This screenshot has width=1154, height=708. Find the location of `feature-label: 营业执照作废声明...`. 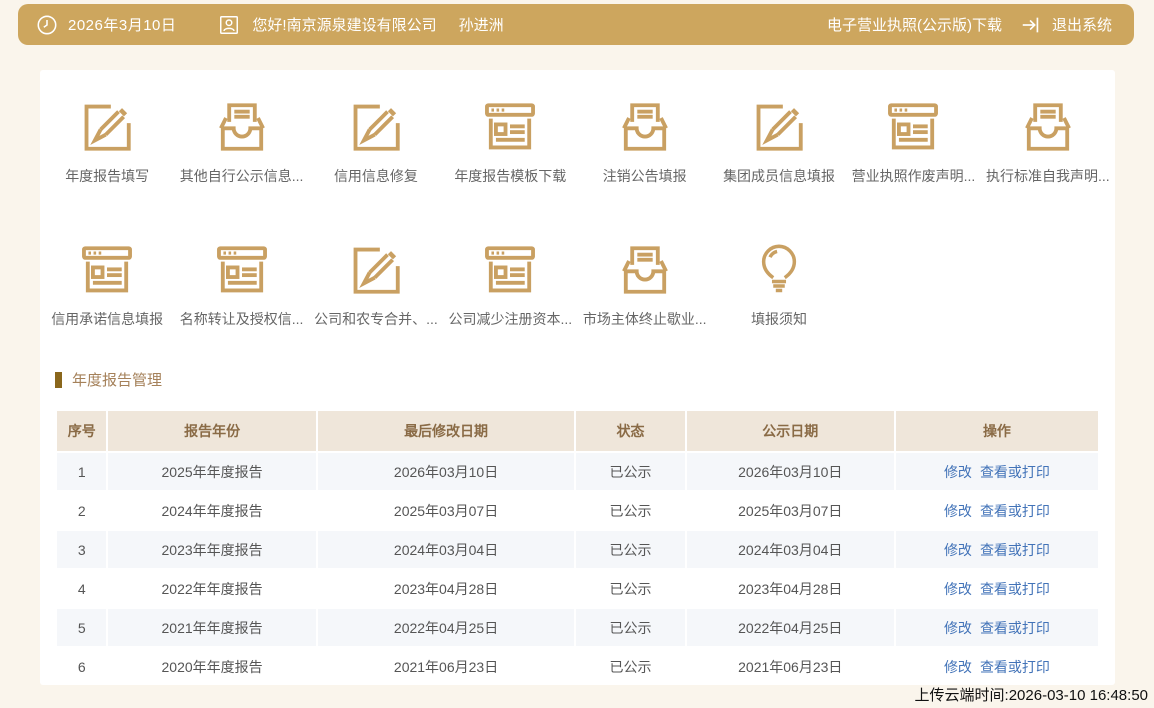

feature-label: 营业执照作废声明... is located at coordinates (913, 176).